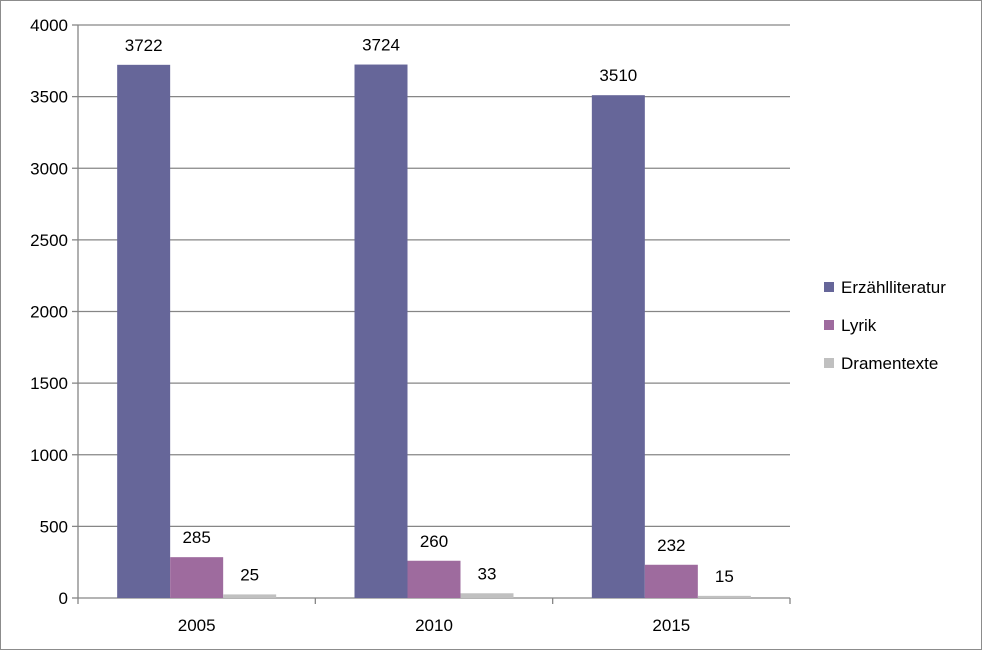 The image size is (982, 651). I want to click on data-label: 260, so click(434, 541).